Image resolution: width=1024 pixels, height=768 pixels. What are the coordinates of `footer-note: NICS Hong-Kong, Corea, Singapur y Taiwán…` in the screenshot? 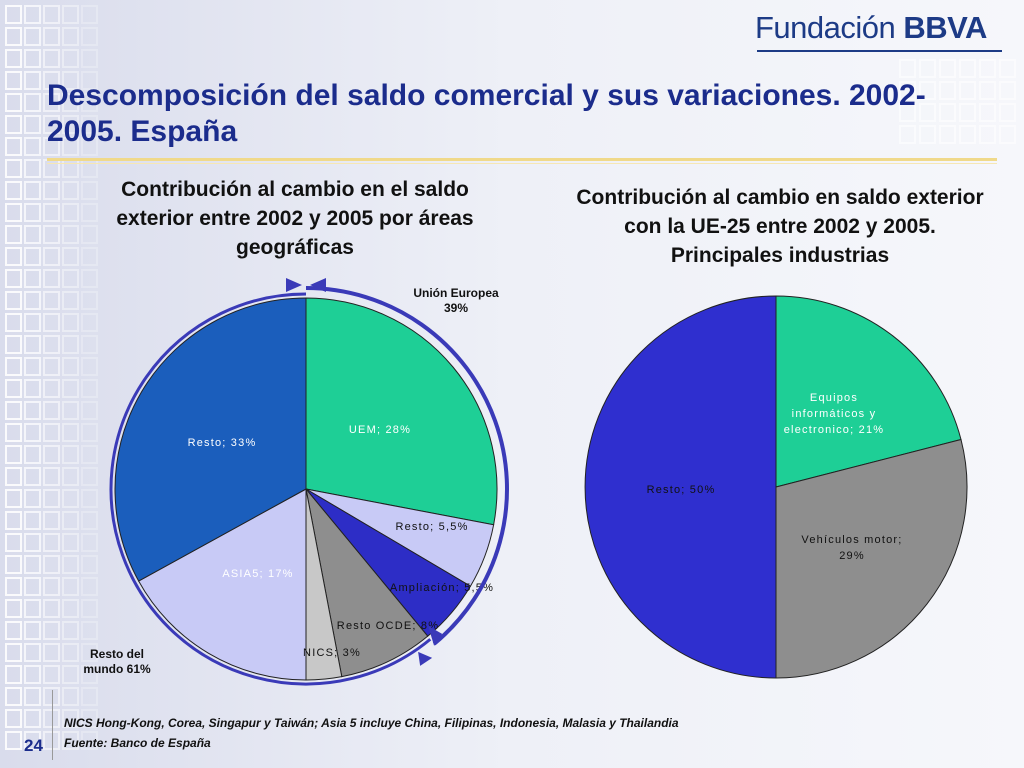 It's located at (371, 723).